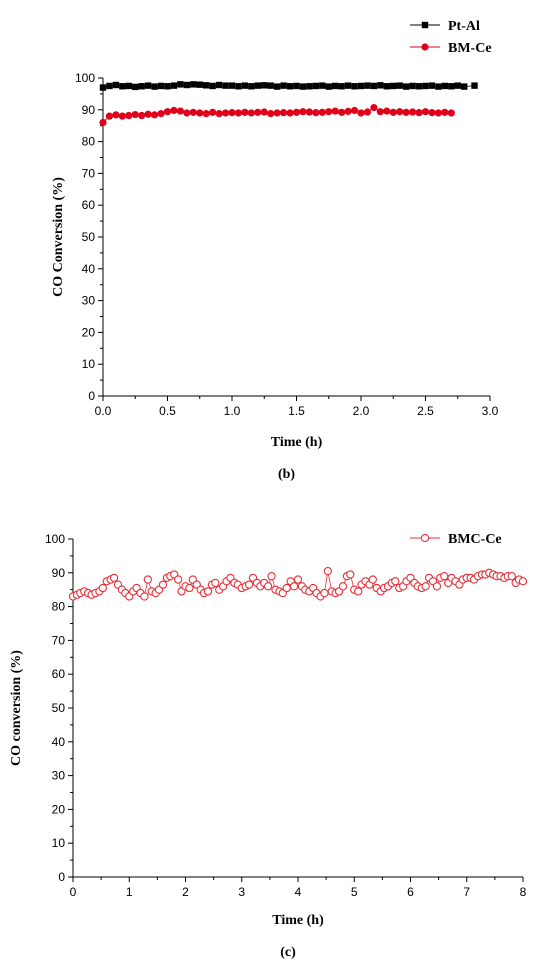 This screenshot has height=973, width=550. What do you see at coordinates (59, 708) in the screenshot?
I see `chart-2-y-tick-label: 50` at bounding box center [59, 708].